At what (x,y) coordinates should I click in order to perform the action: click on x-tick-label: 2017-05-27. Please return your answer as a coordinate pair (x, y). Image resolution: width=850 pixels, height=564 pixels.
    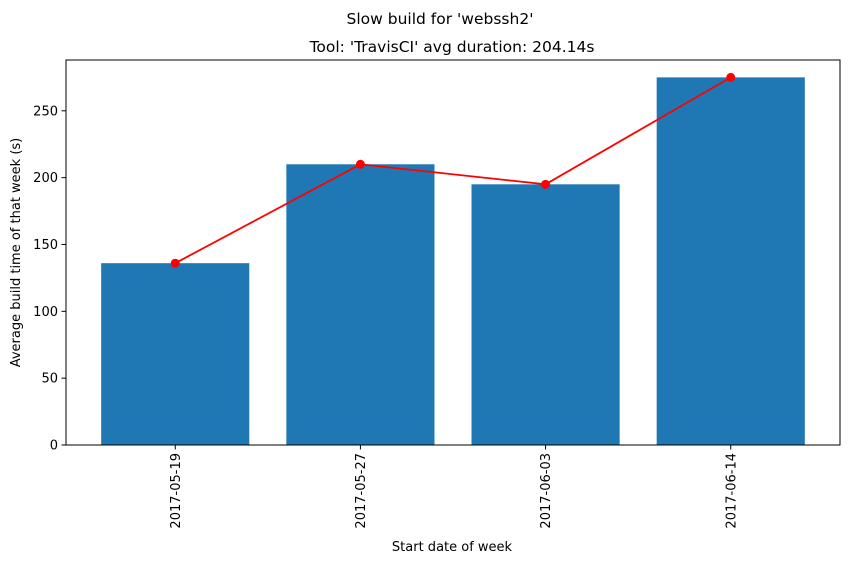
    Looking at the image, I should click on (361, 491).